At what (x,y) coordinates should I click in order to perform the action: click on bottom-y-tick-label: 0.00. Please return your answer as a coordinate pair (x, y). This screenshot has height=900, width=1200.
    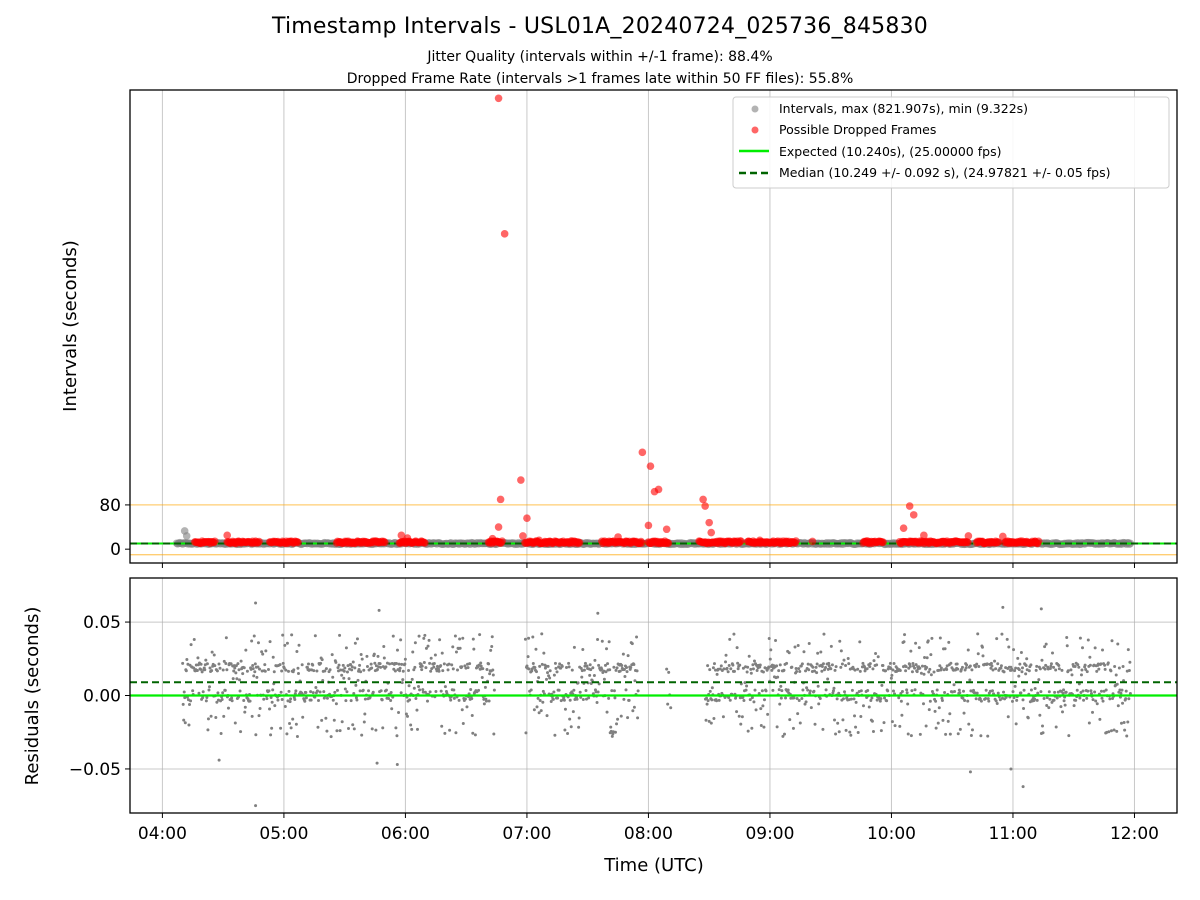
    Looking at the image, I should click on (102, 697).